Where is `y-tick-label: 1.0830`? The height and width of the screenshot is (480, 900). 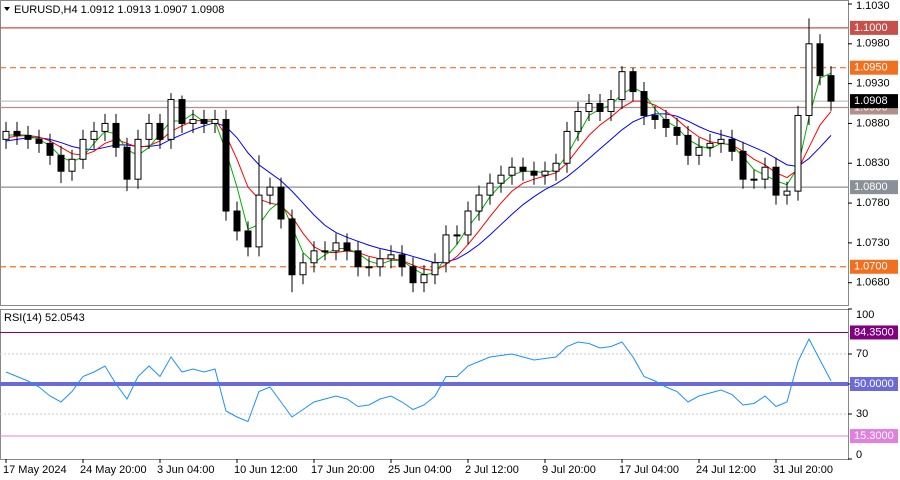 y-tick-label: 1.0830 is located at coordinates (873, 163).